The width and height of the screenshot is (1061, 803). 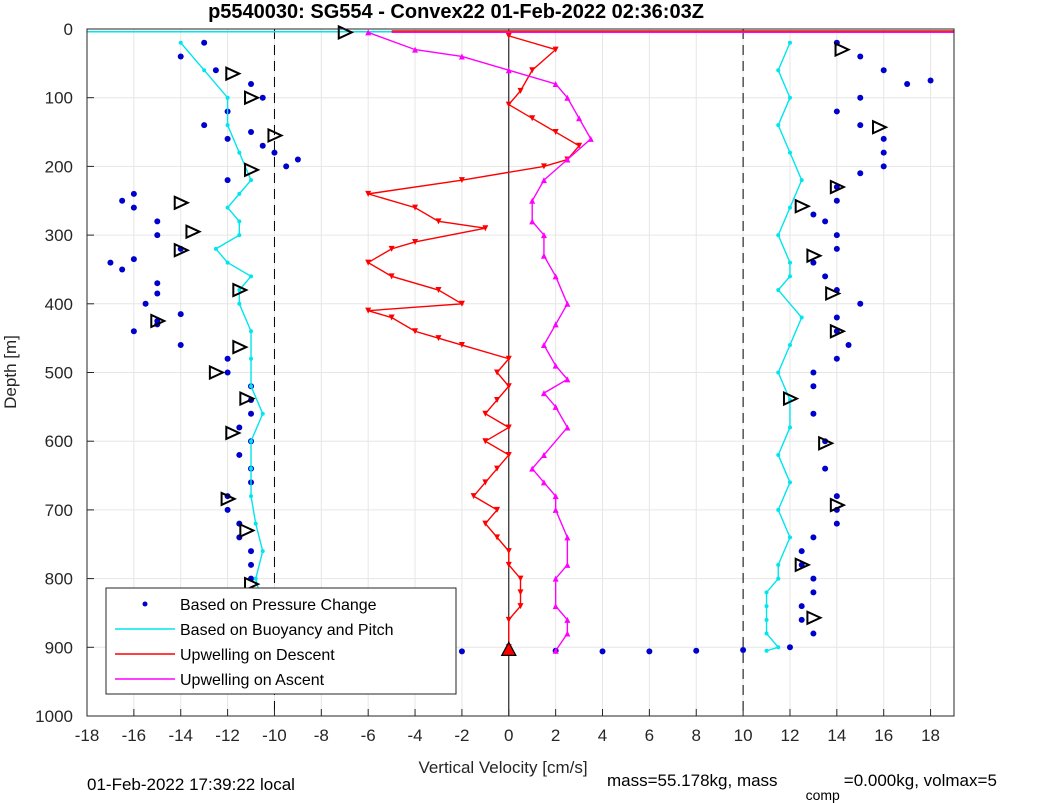 I want to click on legend-label: Based on Buoyancy and Pitch, so click(x=286, y=630).